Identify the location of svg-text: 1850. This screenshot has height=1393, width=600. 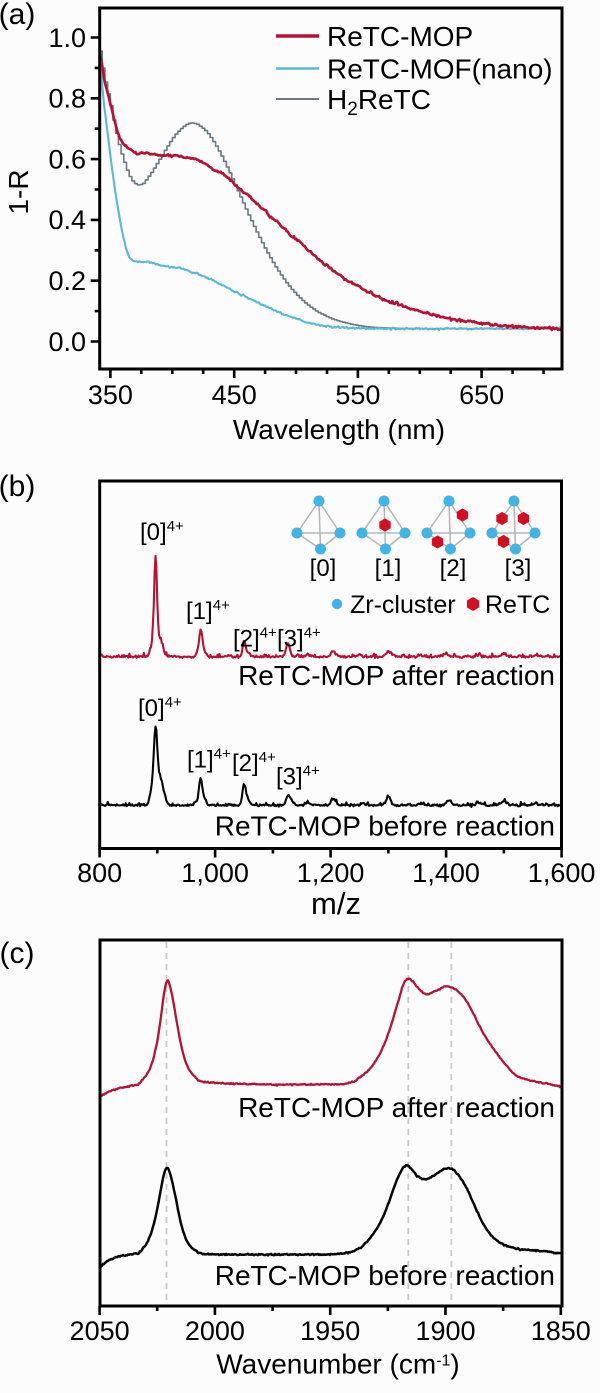
(561, 1331).